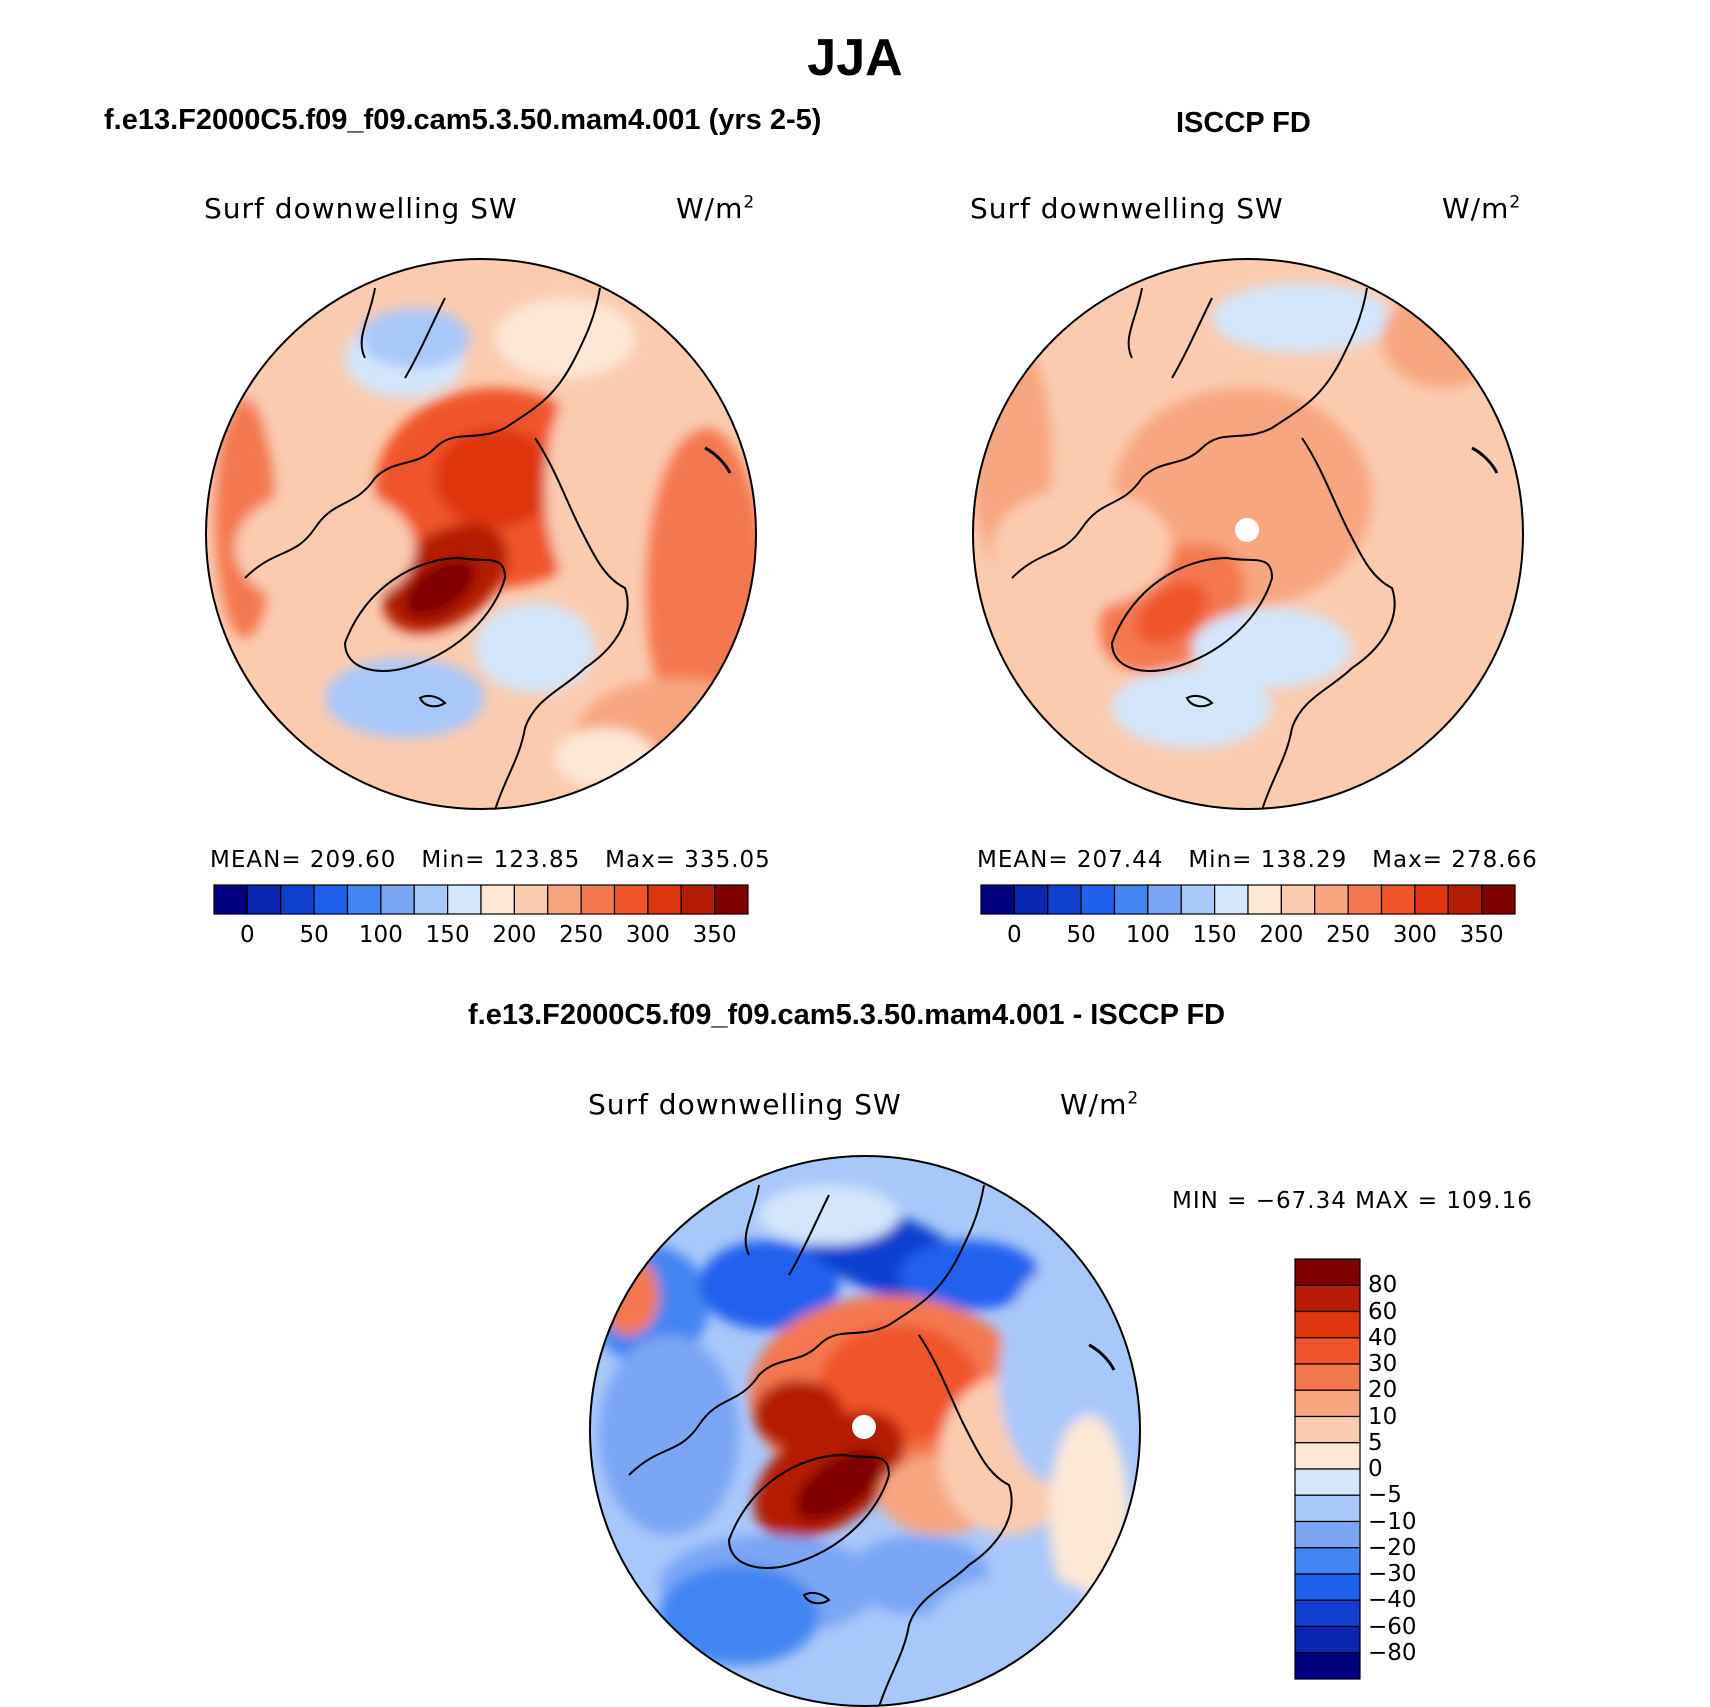 This screenshot has height=1707, width=1710. I want to click on panel1-colorbar, so click(481, 899).